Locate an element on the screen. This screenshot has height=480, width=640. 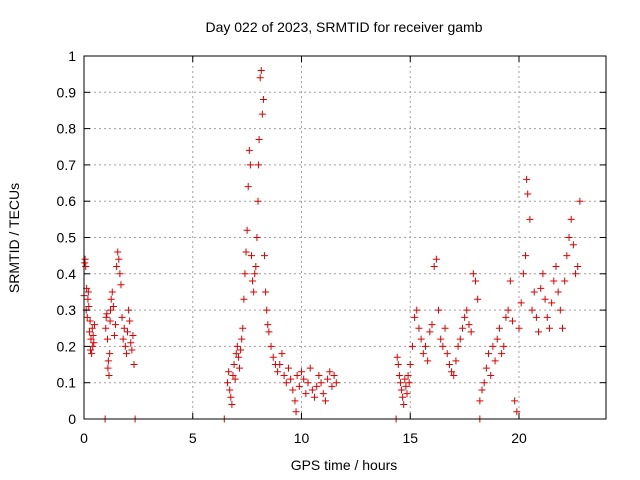
y-axis-label: SRMTID / TECUs is located at coordinates (14, 238).